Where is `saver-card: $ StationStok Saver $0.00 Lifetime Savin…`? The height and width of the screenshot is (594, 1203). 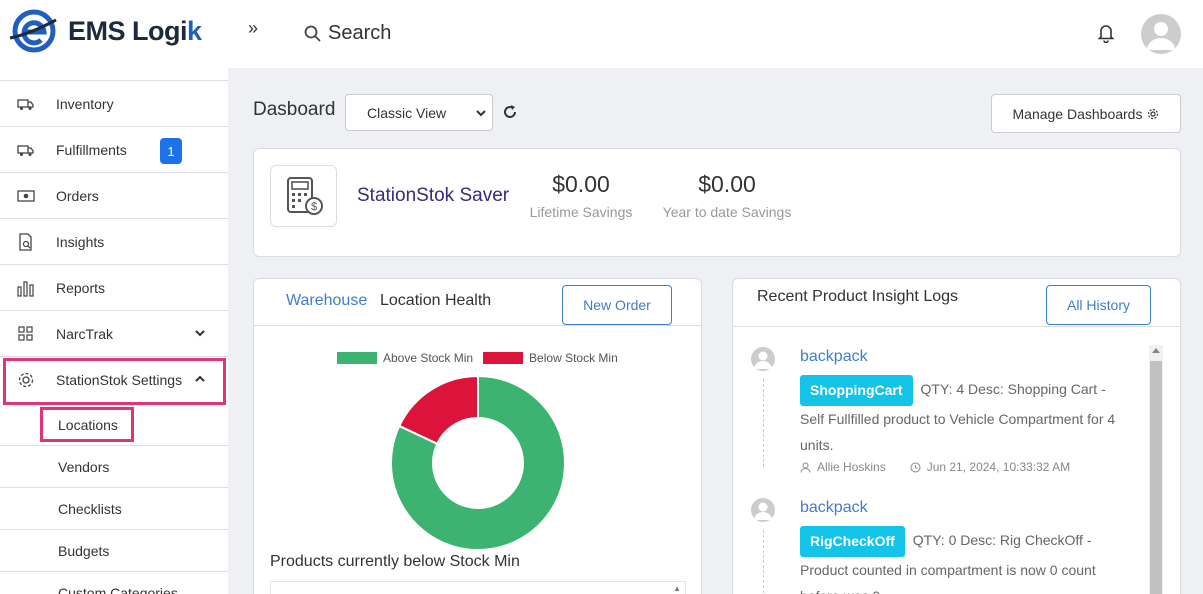
saver-card: $ StationStok Saver $0.00 Lifetime Savin… is located at coordinates (717, 202).